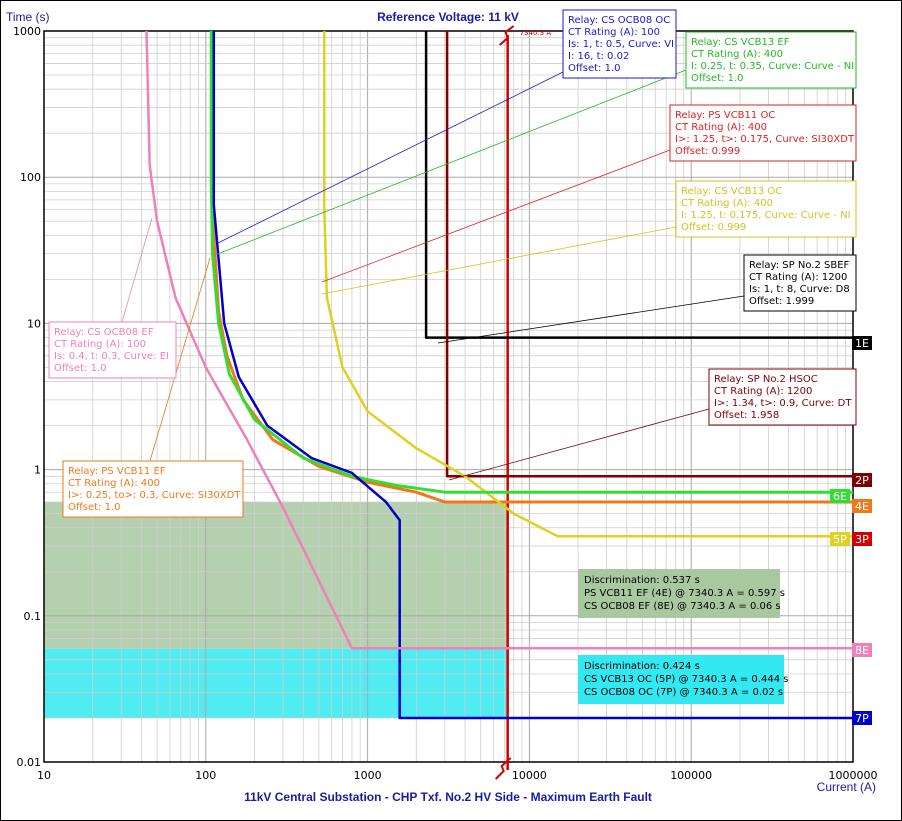 The height and width of the screenshot is (821, 902). Describe the element at coordinates (27, 31) in the screenshot. I see `y-tick-label: 1000` at that location.